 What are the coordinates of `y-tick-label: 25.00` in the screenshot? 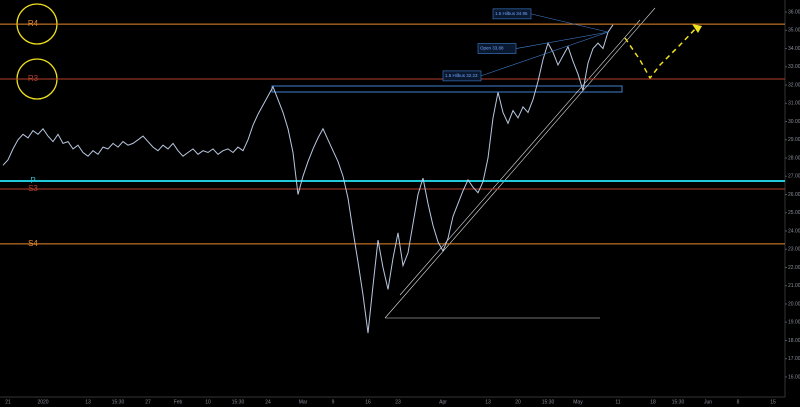 It's located at (794, 213).